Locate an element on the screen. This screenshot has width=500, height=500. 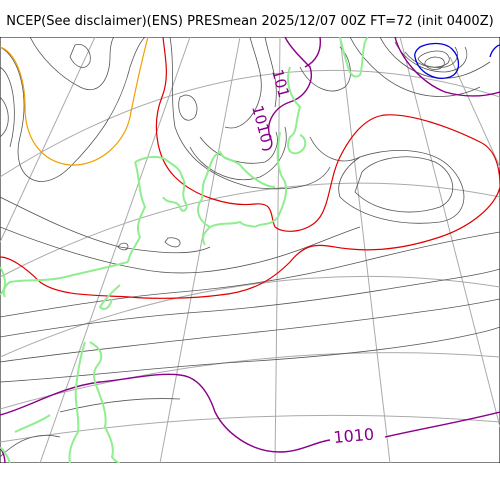
isobar-low is located at coordinates (437, 60).